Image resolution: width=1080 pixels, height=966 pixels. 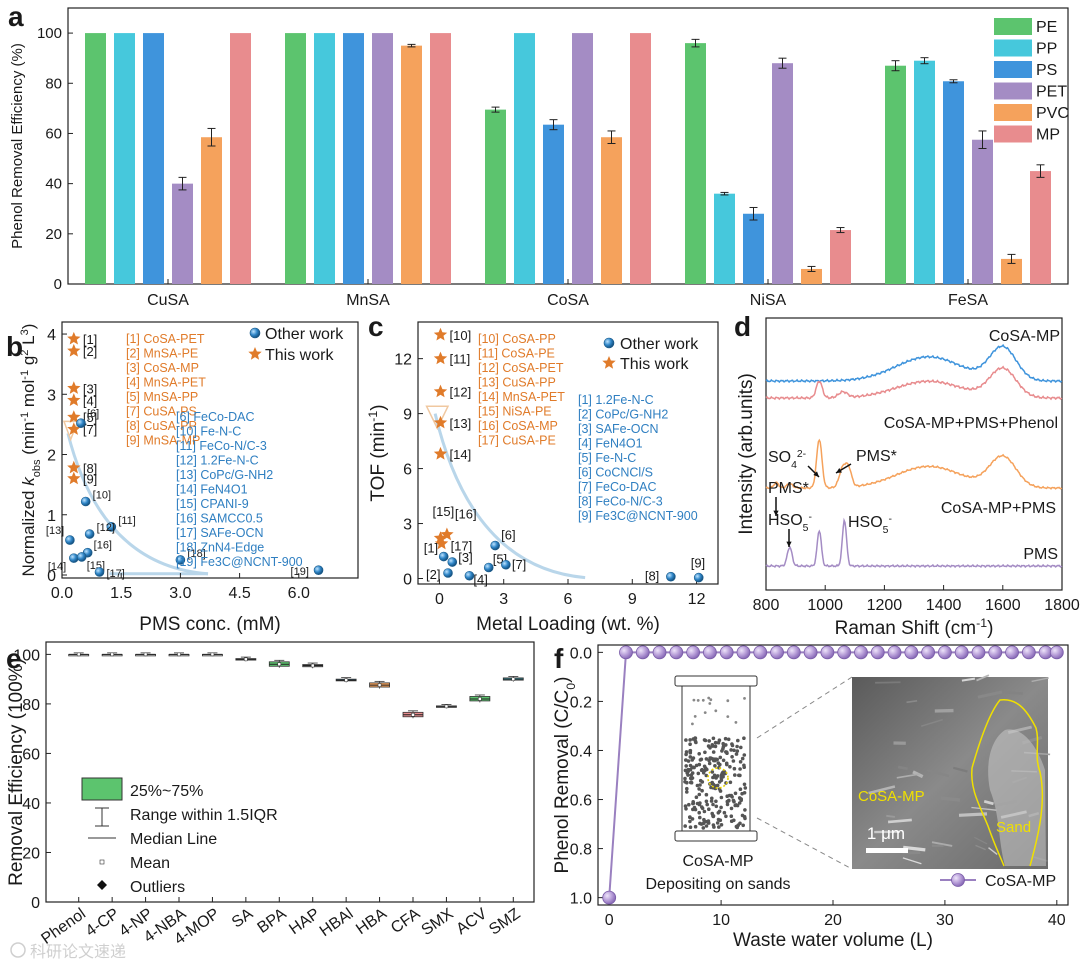 I want to click on bar-PE-CoSA, so click(x=495, y=196).